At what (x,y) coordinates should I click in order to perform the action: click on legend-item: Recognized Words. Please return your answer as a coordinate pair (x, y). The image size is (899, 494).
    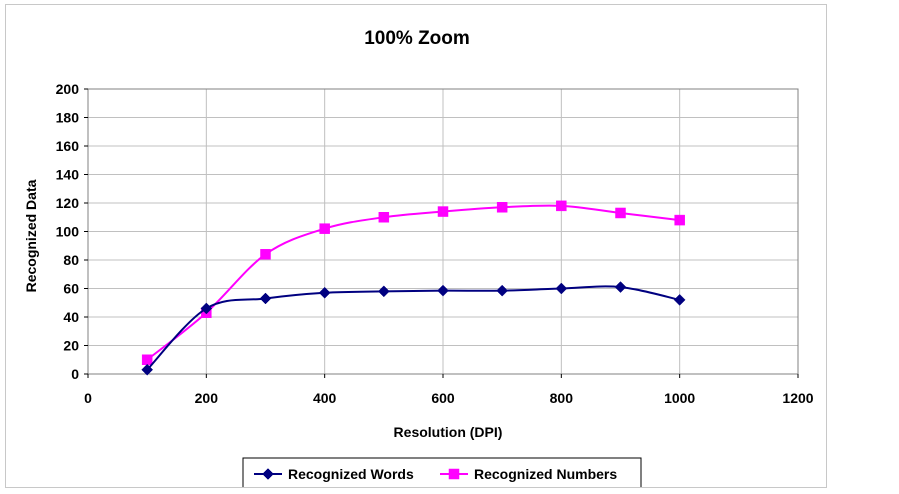
    Looking at the image, I should click on (334, 474).